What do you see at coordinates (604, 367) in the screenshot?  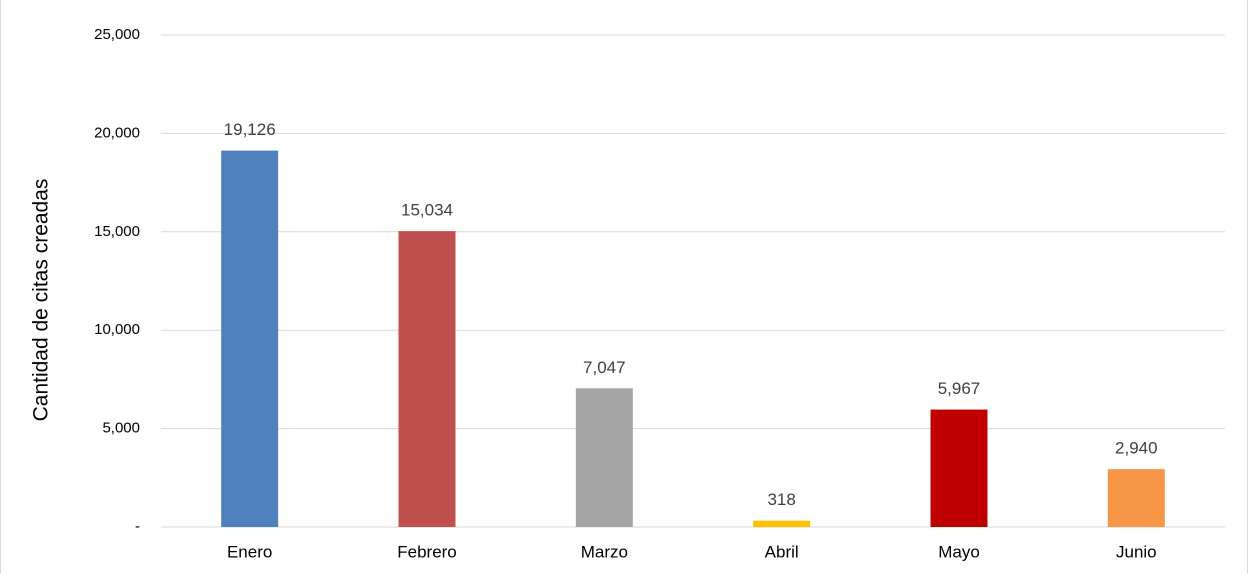 I see `value-label: 7,047` at bounding box center [604, 367].